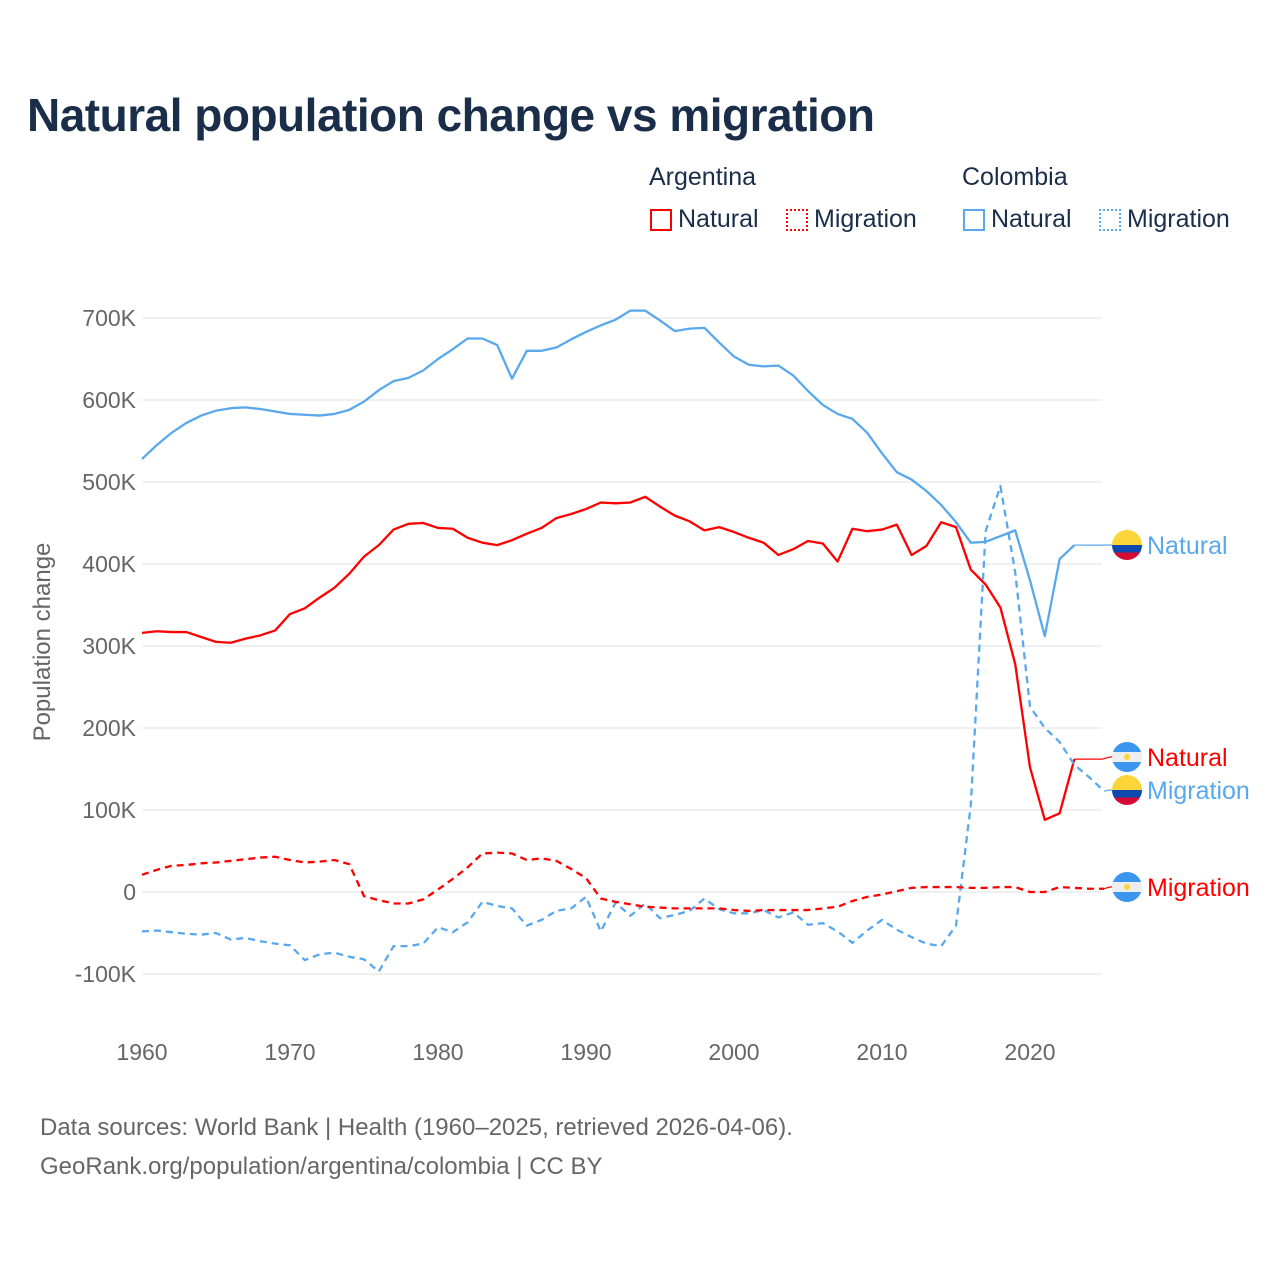 This screenshot has width=1280, height=1280. I want to click on y-tick-label: 100K, so click(109, 810).